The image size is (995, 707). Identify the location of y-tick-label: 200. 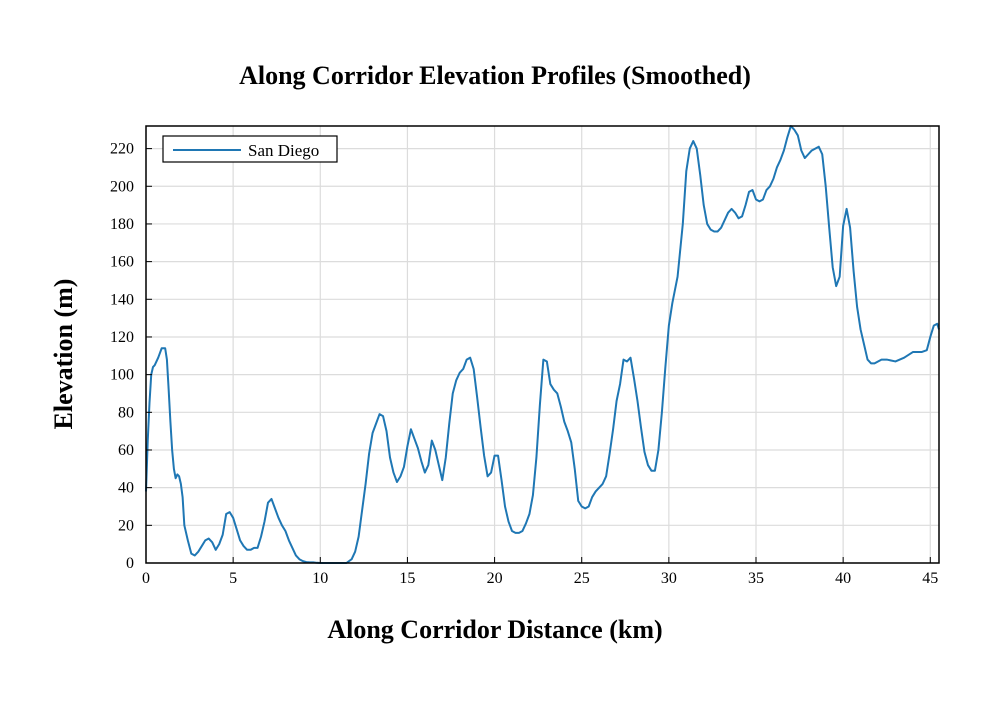
(122, 186).